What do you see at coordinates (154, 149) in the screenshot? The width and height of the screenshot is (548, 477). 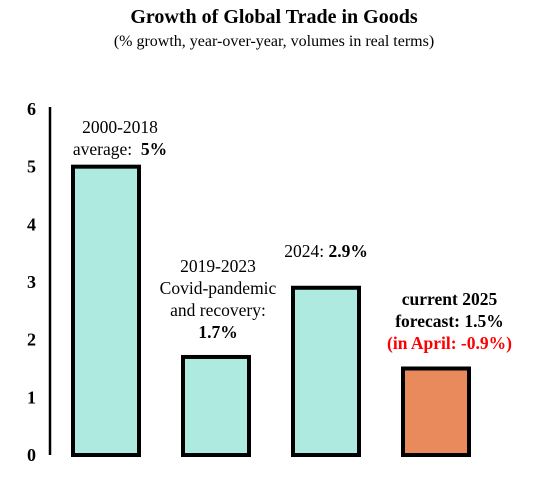 I see `annotation-value: 5%` at bounding box center [154, 149].